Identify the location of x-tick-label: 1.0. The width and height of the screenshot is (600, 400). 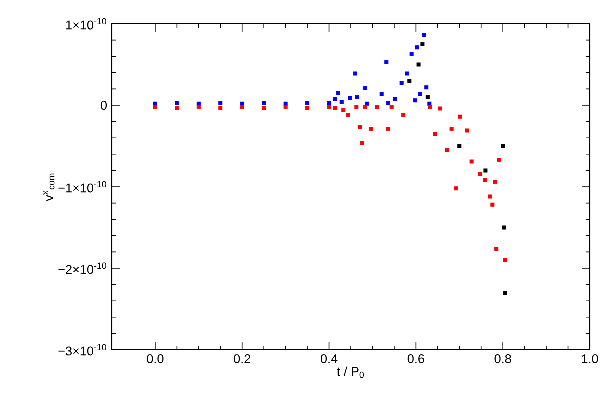
(590, 359).